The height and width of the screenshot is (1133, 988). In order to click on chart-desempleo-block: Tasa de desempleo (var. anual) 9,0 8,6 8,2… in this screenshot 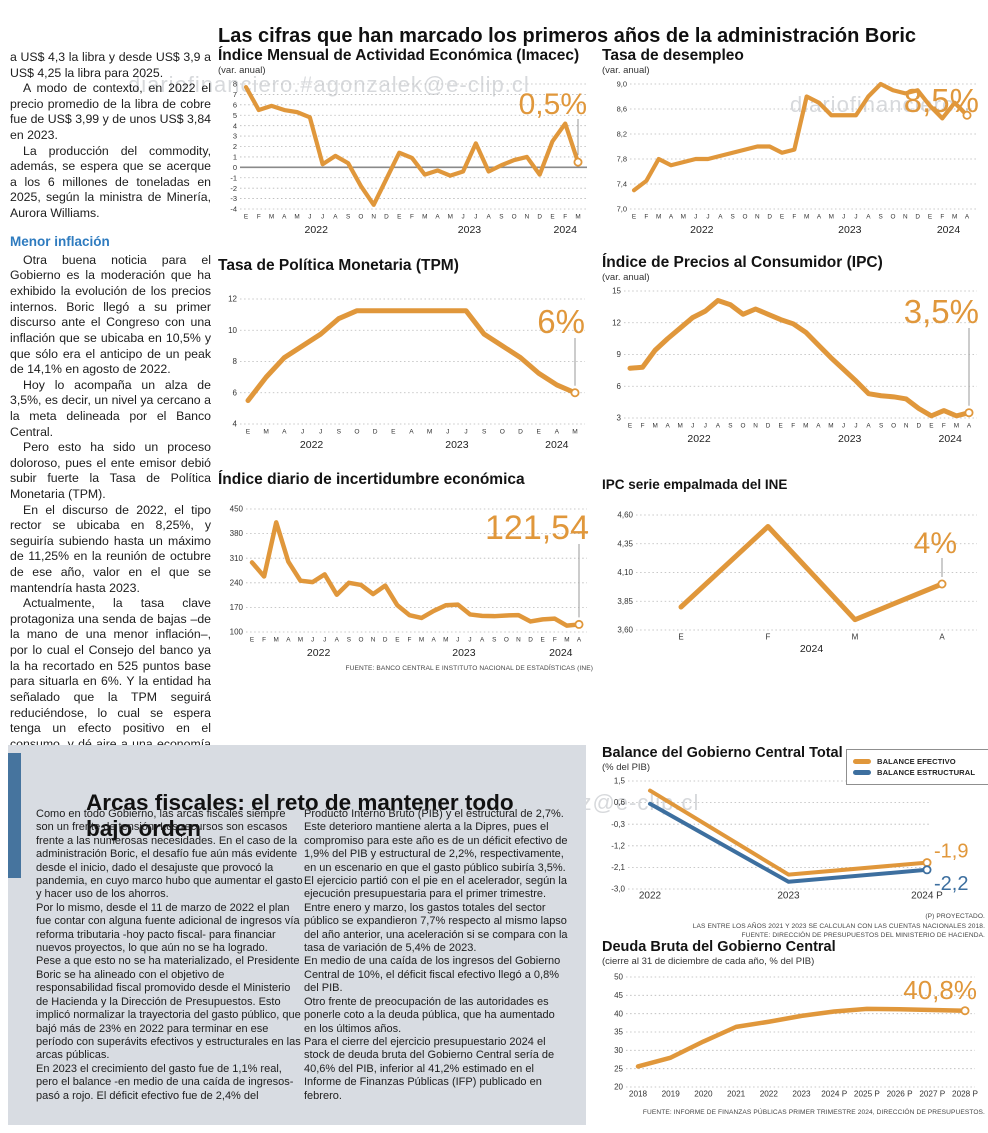, I will do `click(793, 144)`.